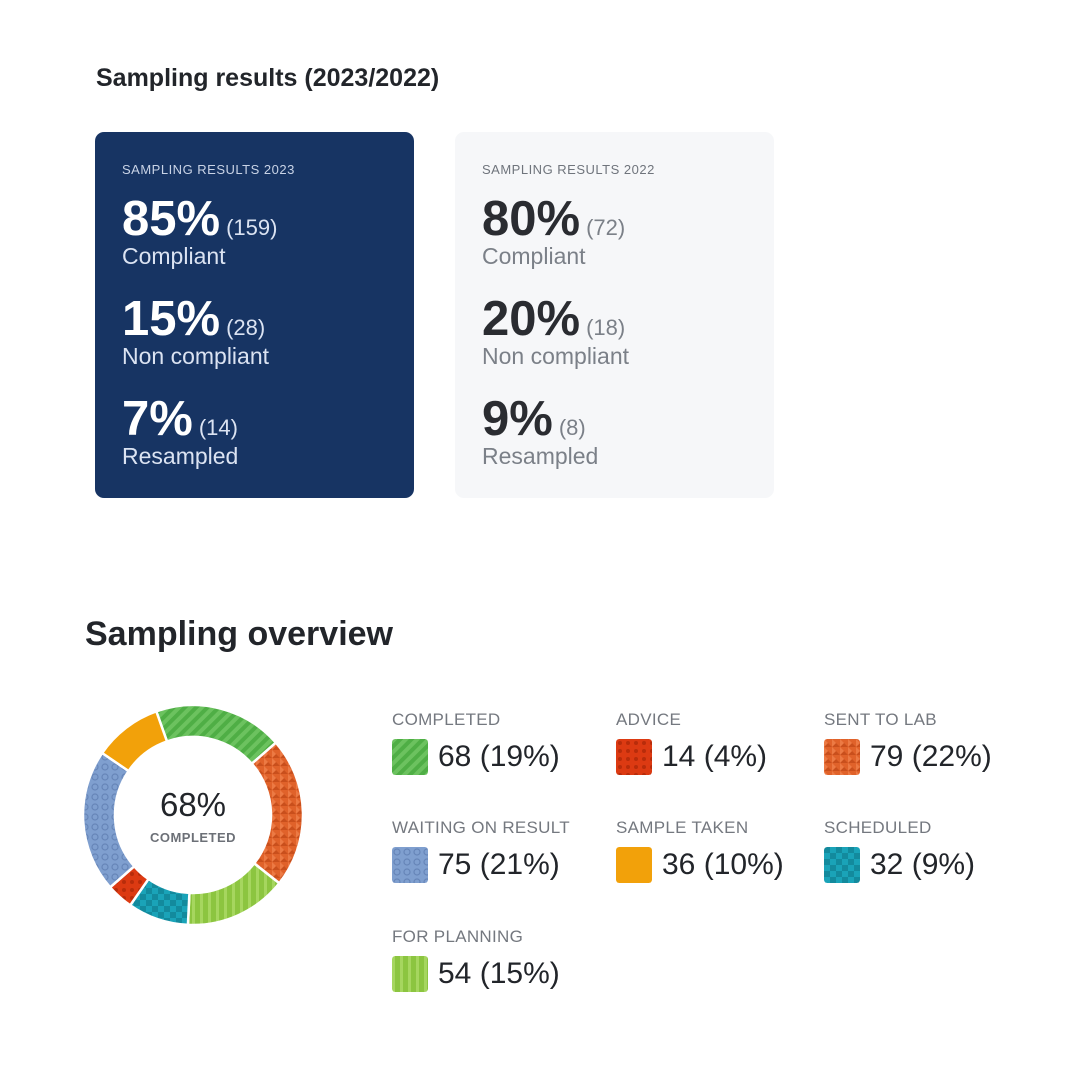 This screenshot has width=1080, height=1080. I want to click on metric-count: (159), so click(252, 227).